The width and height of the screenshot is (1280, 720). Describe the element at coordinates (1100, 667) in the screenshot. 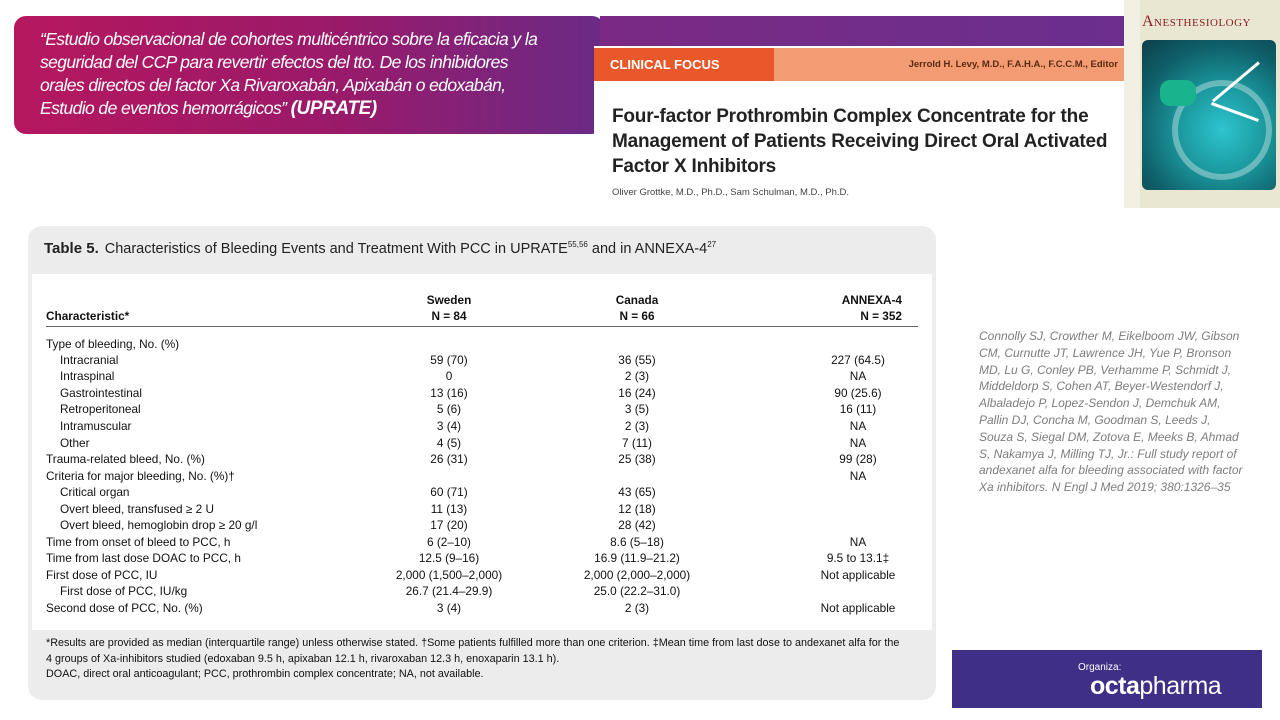

I see `sponsor-label: Organiza:` at that location.